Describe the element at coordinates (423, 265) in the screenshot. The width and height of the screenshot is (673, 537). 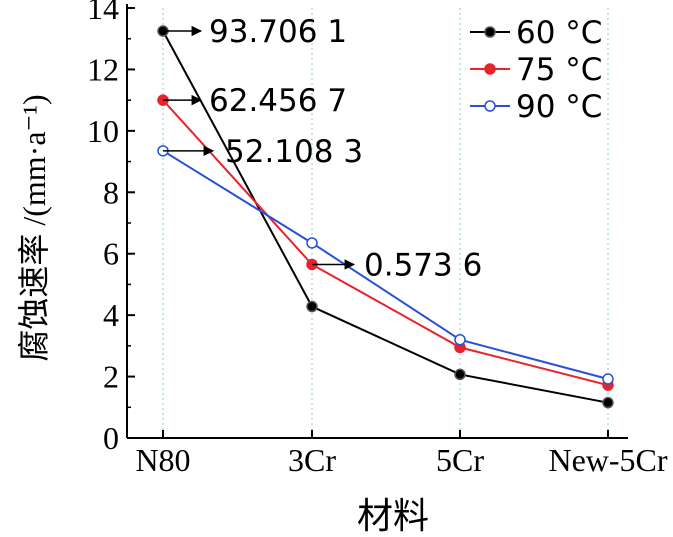
I see `annotation-text-3: 0.573 6` at that location.